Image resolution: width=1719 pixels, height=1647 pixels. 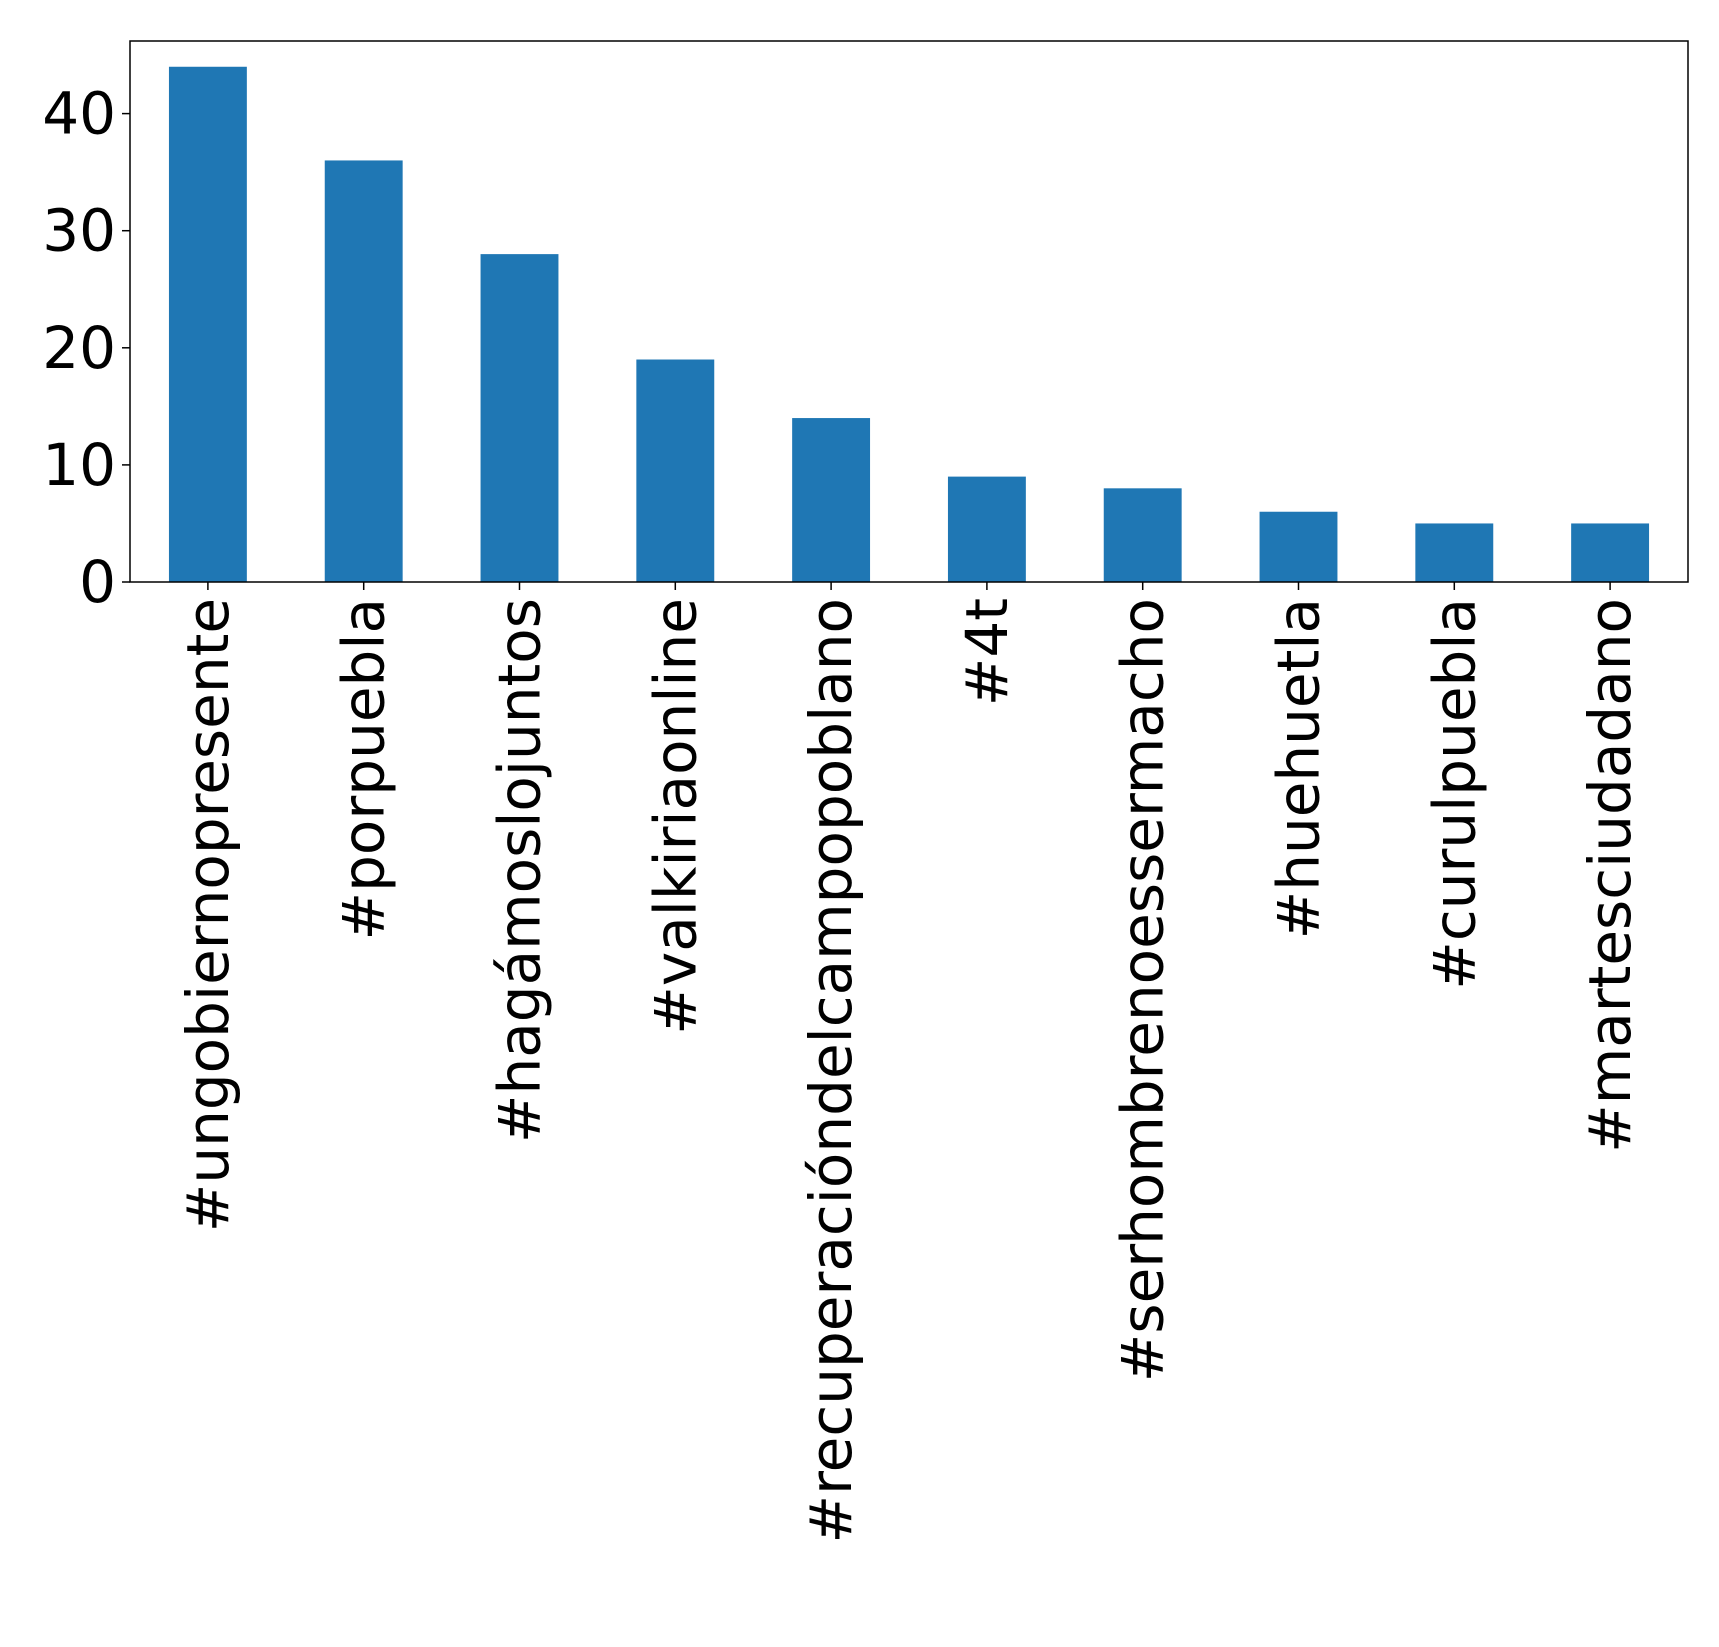 I want to click on x-tick-label: #ungobiernopresente, so click(x=208, y=915).